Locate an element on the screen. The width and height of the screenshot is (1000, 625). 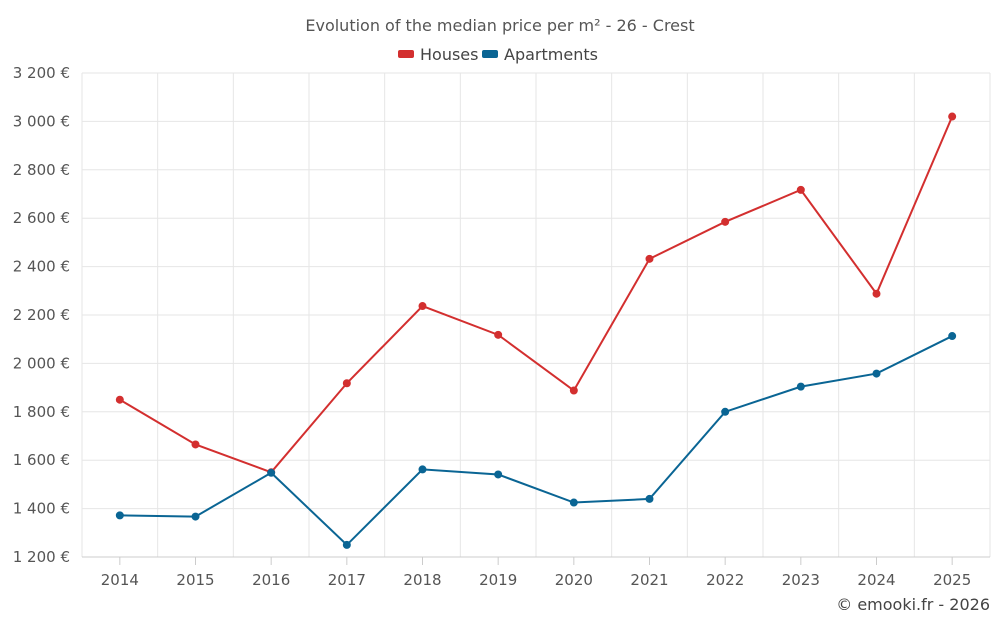
legend: Houses Apartments is located at coordinates (498, 54).